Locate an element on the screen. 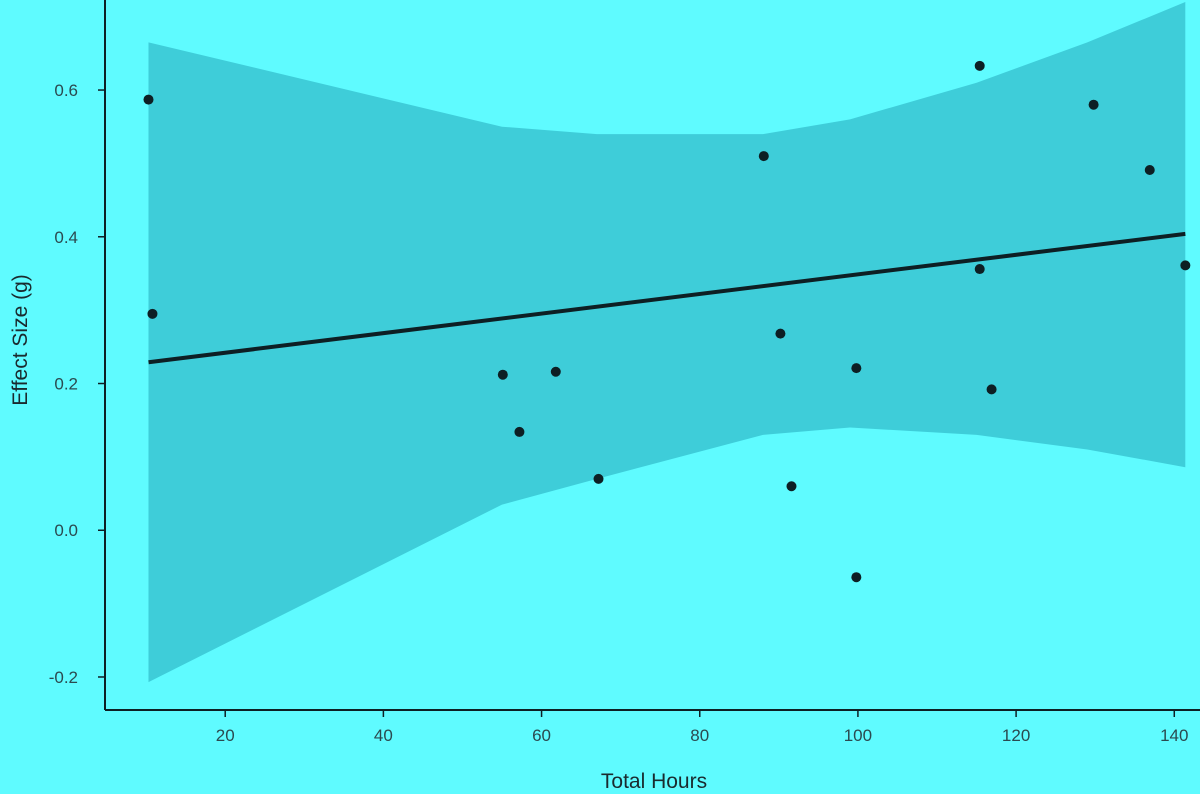 This screenshot has height=794, width=1200. x-tick-label: 40 is located at coordinates (383, 735).